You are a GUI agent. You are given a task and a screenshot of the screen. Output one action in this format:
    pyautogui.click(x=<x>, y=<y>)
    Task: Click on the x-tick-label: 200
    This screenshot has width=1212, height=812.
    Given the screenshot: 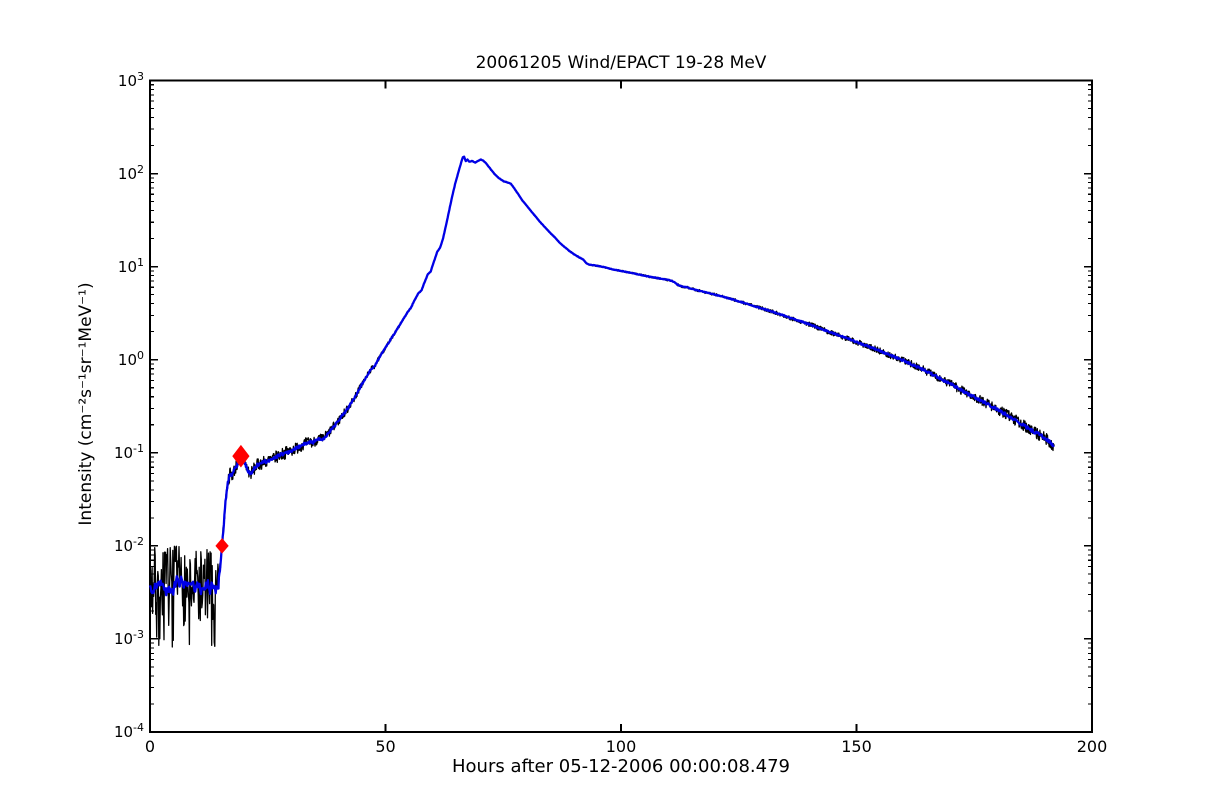 What is the action you would take?
    pyautogui.click(x=1092, y=746)
    